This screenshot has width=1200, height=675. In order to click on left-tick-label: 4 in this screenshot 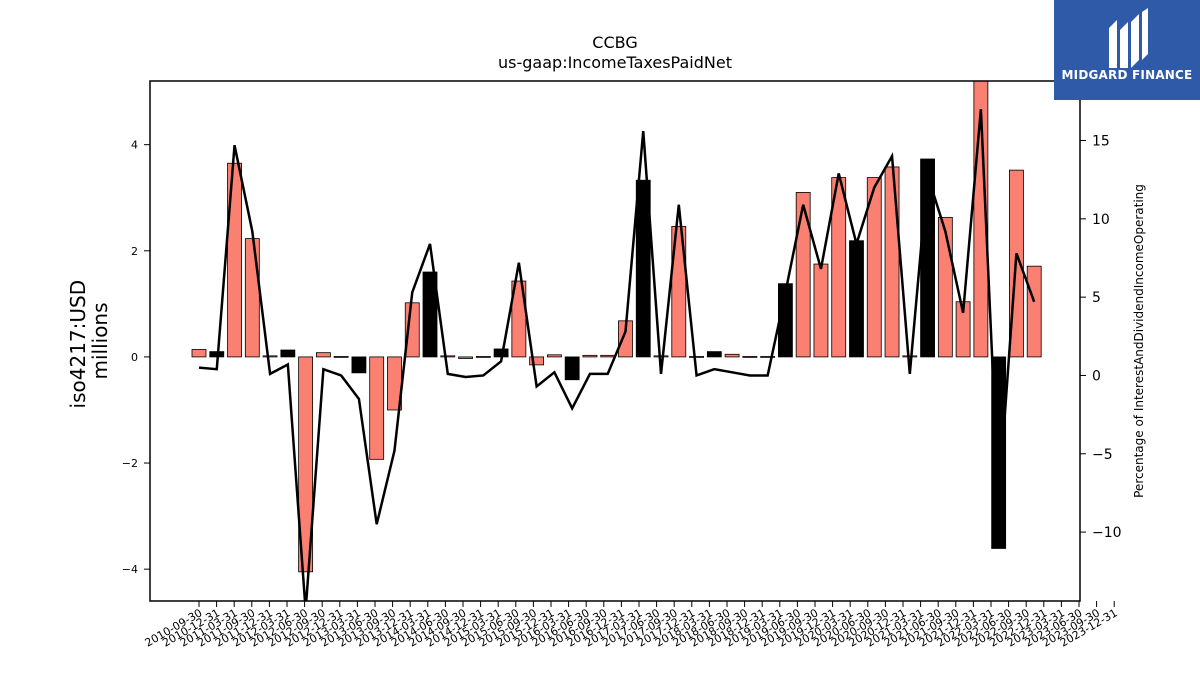, I will do `click(134, 145)`.